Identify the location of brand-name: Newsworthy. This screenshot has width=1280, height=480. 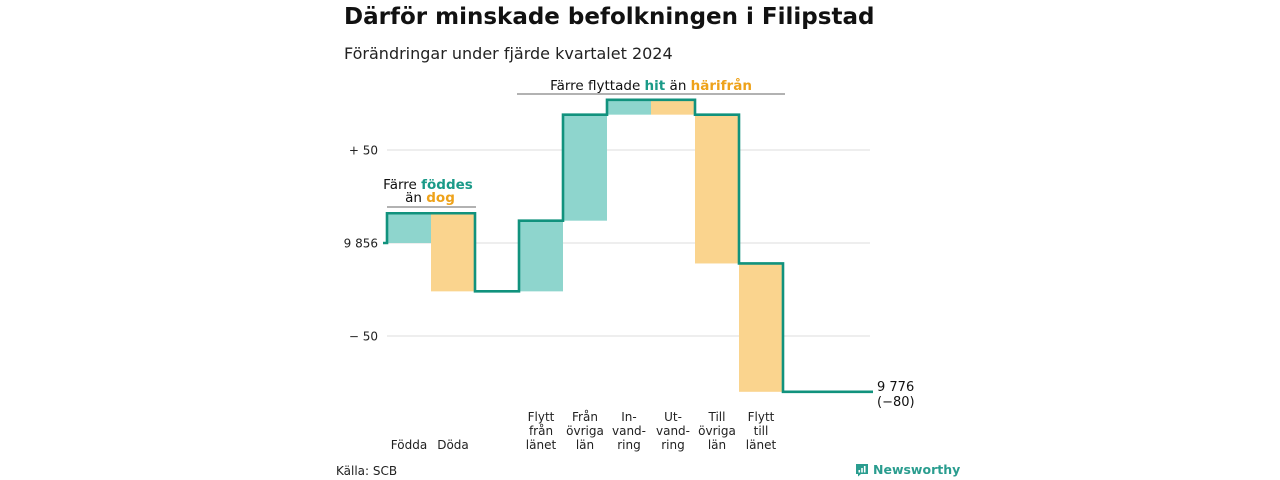
(917, 469).